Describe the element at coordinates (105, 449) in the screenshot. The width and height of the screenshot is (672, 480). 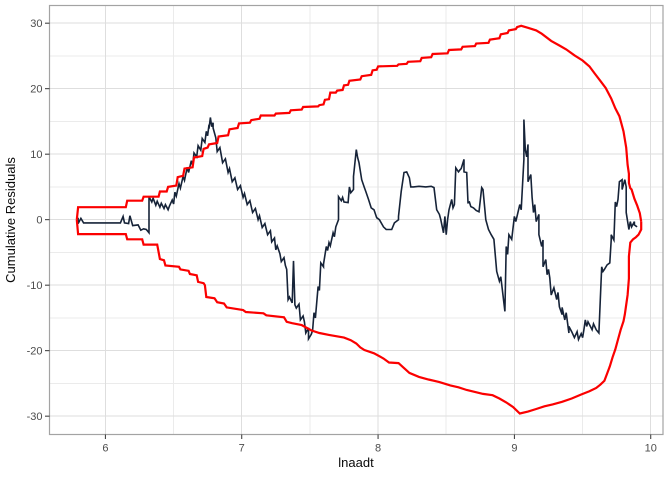
I see `x-tick-label: 6` at that location.